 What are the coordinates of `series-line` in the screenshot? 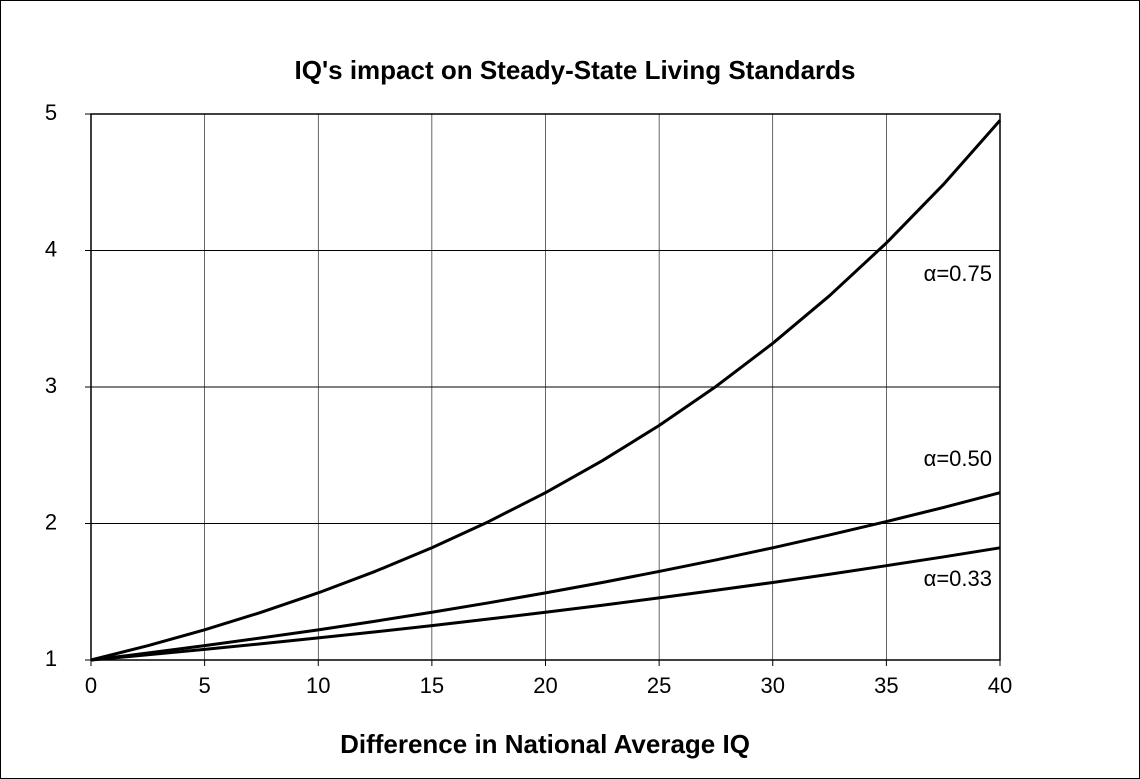 It's located at (545, 604).